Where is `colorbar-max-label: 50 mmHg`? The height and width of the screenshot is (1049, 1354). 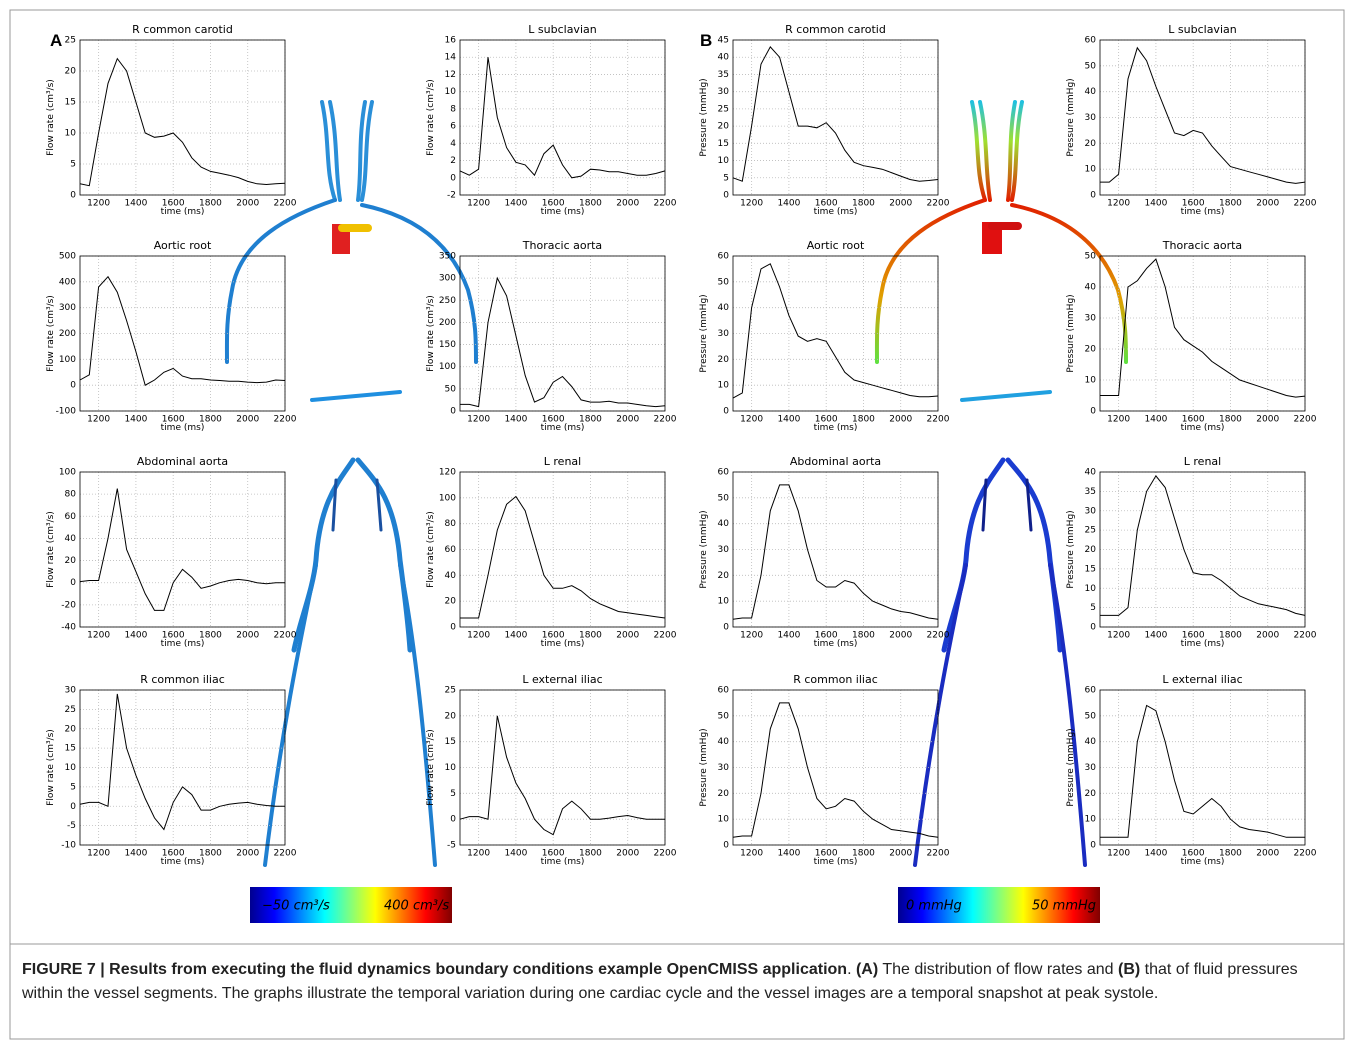 colorbar-max-label: 50 mmHg is located at coordinates (1064, 906).